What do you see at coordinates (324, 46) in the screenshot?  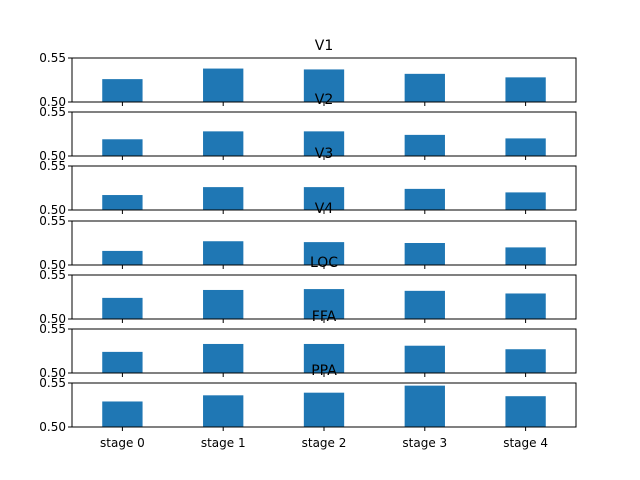 I see `panel-title: V1` at bounding box center [324, 46].